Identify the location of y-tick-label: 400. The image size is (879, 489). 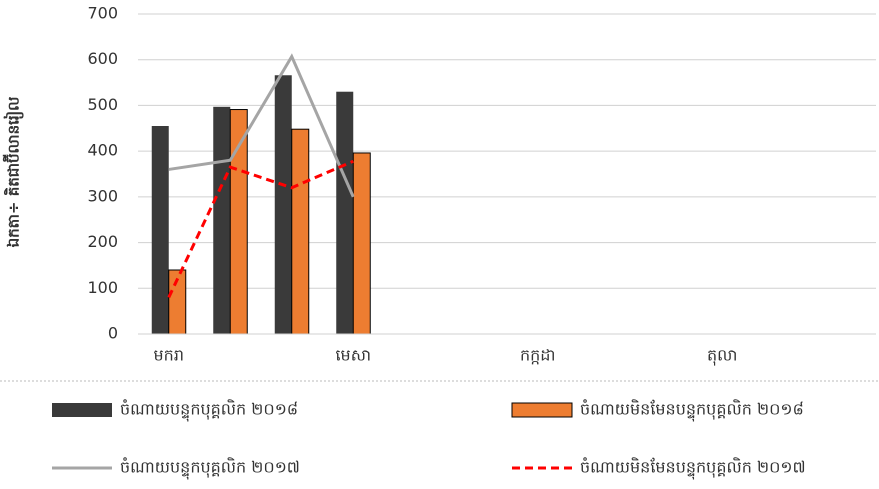
(102, 150).